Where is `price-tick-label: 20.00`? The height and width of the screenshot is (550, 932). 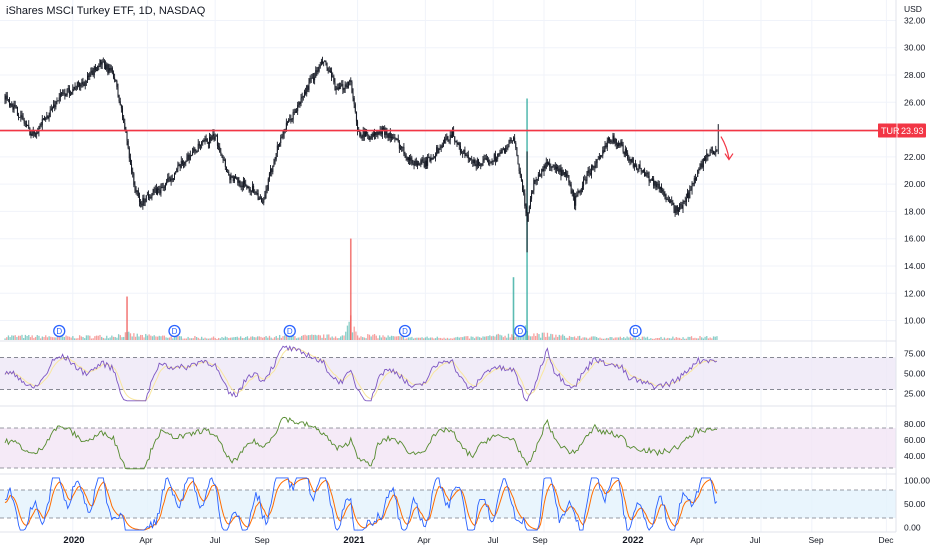
price-tick-label: 20.00 is located at coordinates (915, 184).